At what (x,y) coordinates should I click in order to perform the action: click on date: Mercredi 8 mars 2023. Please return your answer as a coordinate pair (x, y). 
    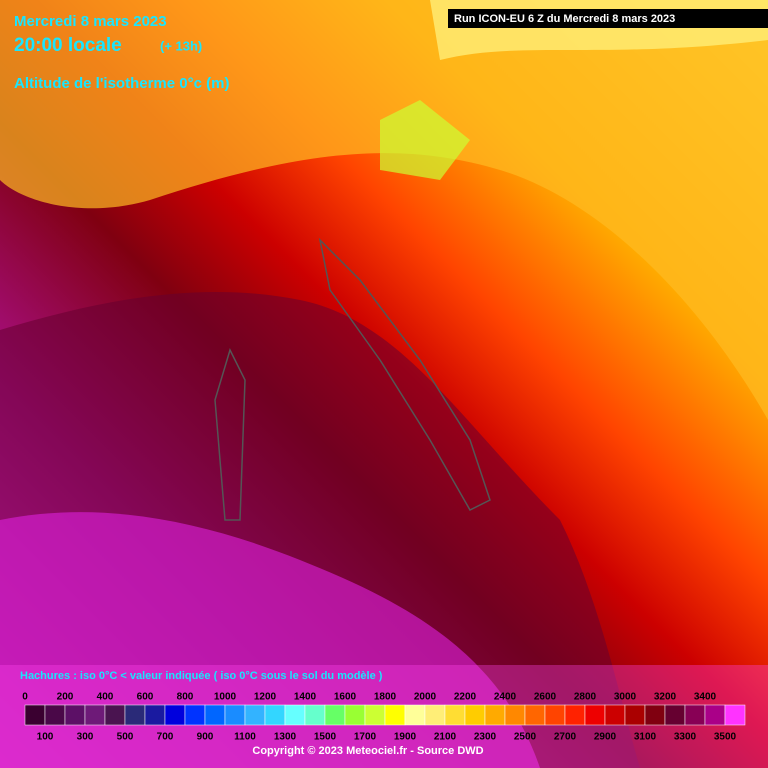
    Looking at the image, I should click on (90, 21).